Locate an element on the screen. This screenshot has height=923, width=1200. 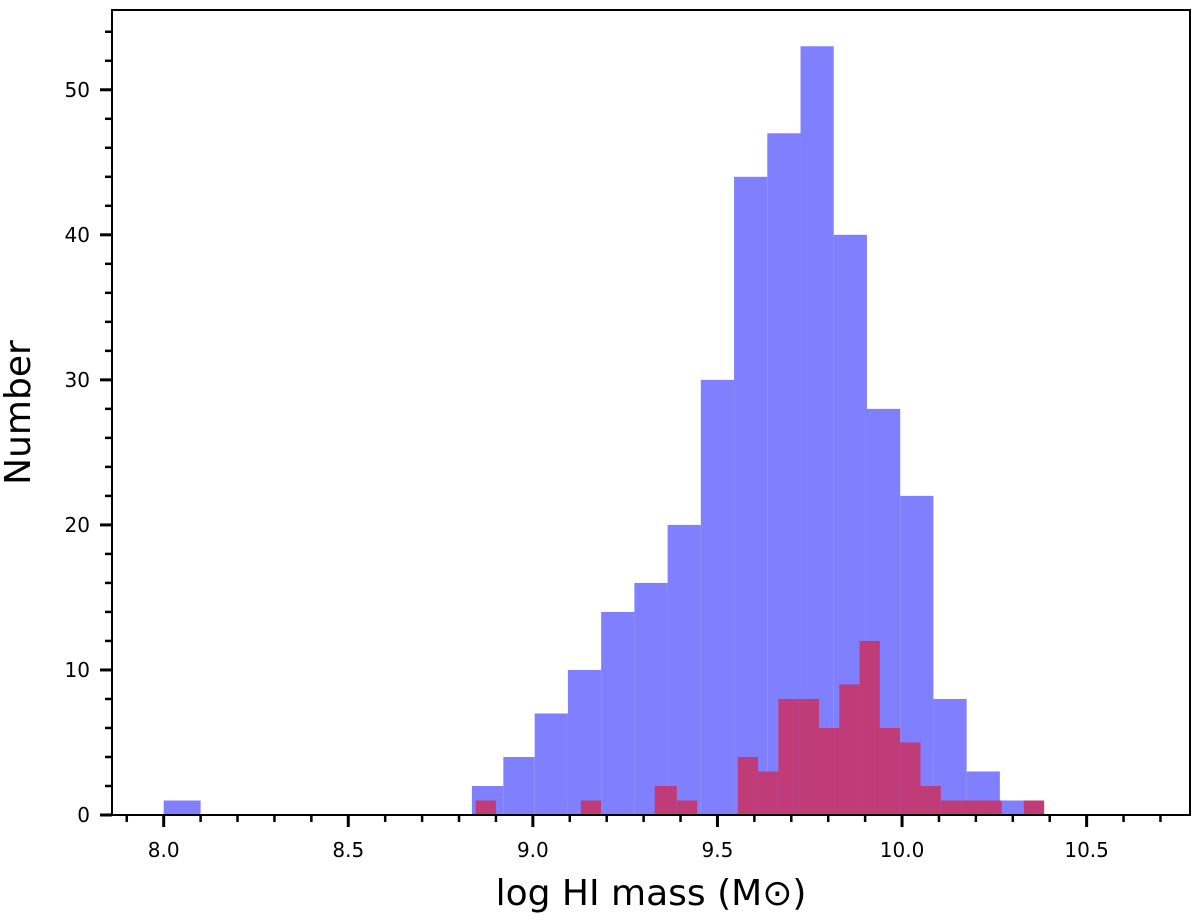
y-tick-label: 50 is located at coordinates (77, 90).